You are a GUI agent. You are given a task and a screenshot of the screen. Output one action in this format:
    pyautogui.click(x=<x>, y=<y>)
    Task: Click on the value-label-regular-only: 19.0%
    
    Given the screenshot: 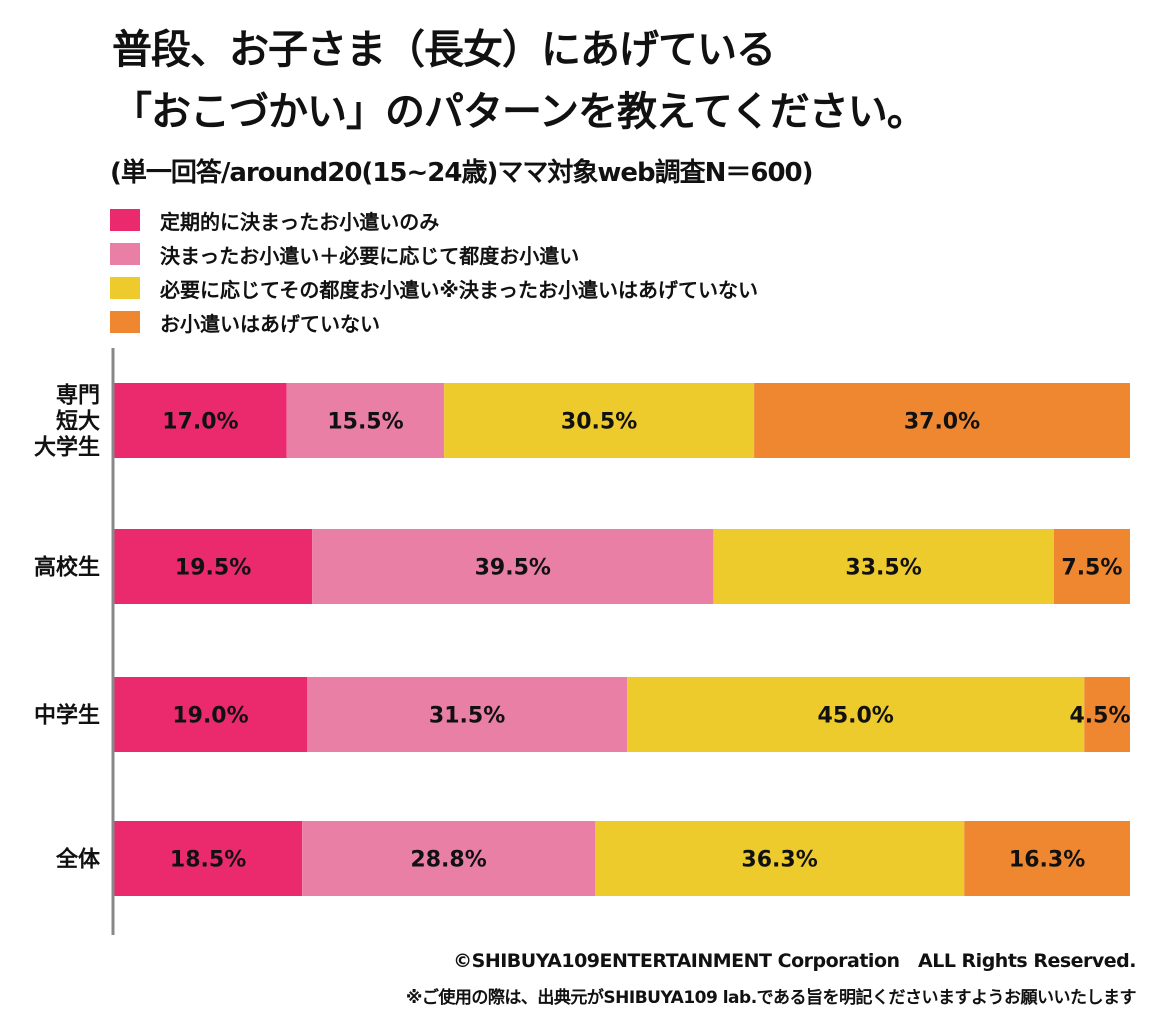 What is the action you would take?
    pyautogui.click(x=210, y=716)
    